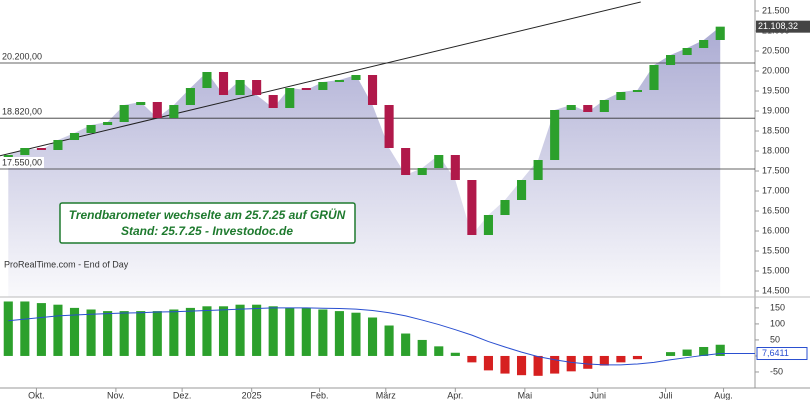 This screenshot has height=400, width=810. Describe the element at coordinates (252, 395) in the screenshot. I see `x-tick-label: 2025` at that location.